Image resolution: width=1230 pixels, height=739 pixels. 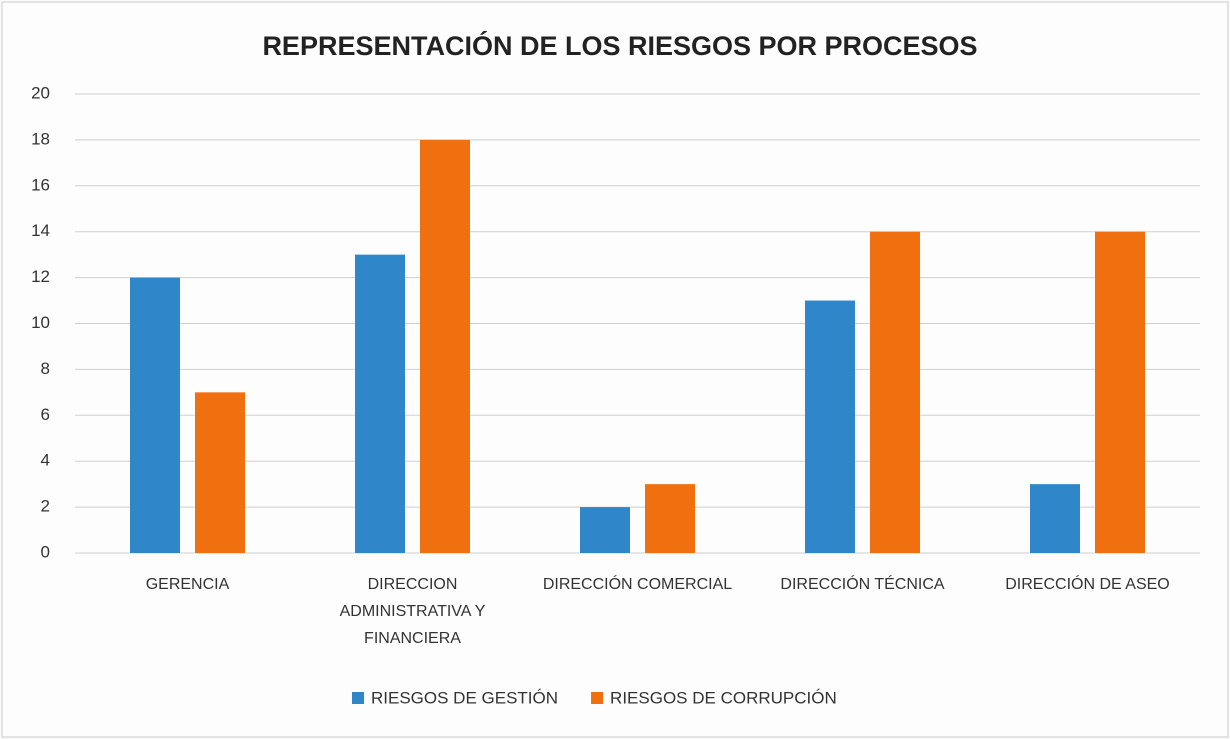 What do you see at coordinates (45, 414) in the screenshot?
I see `y-tick-label: 6` at bounding box center [45, 414].